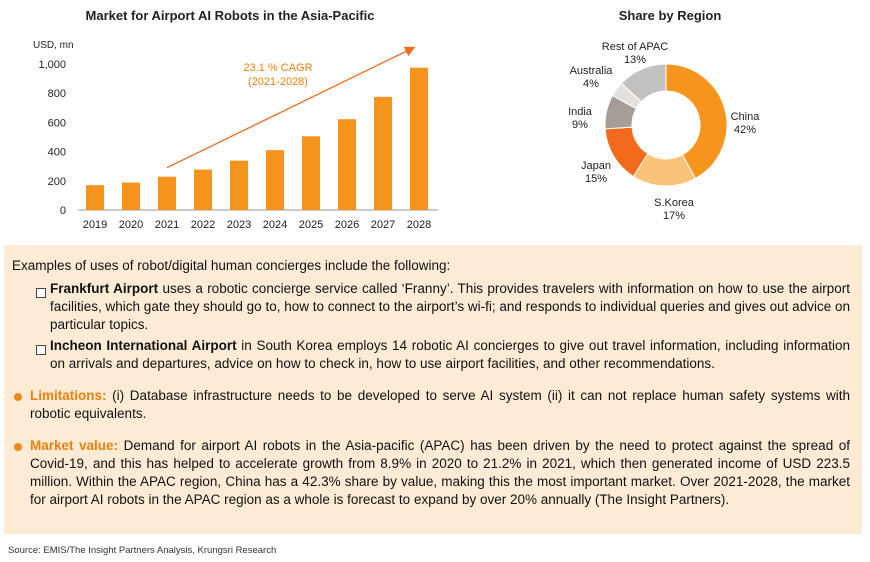 The height and width of the screenshot is (562, 870). Describe the element at coordinates (347, 164) in the screenshot. I see `bar-2026` at that location.